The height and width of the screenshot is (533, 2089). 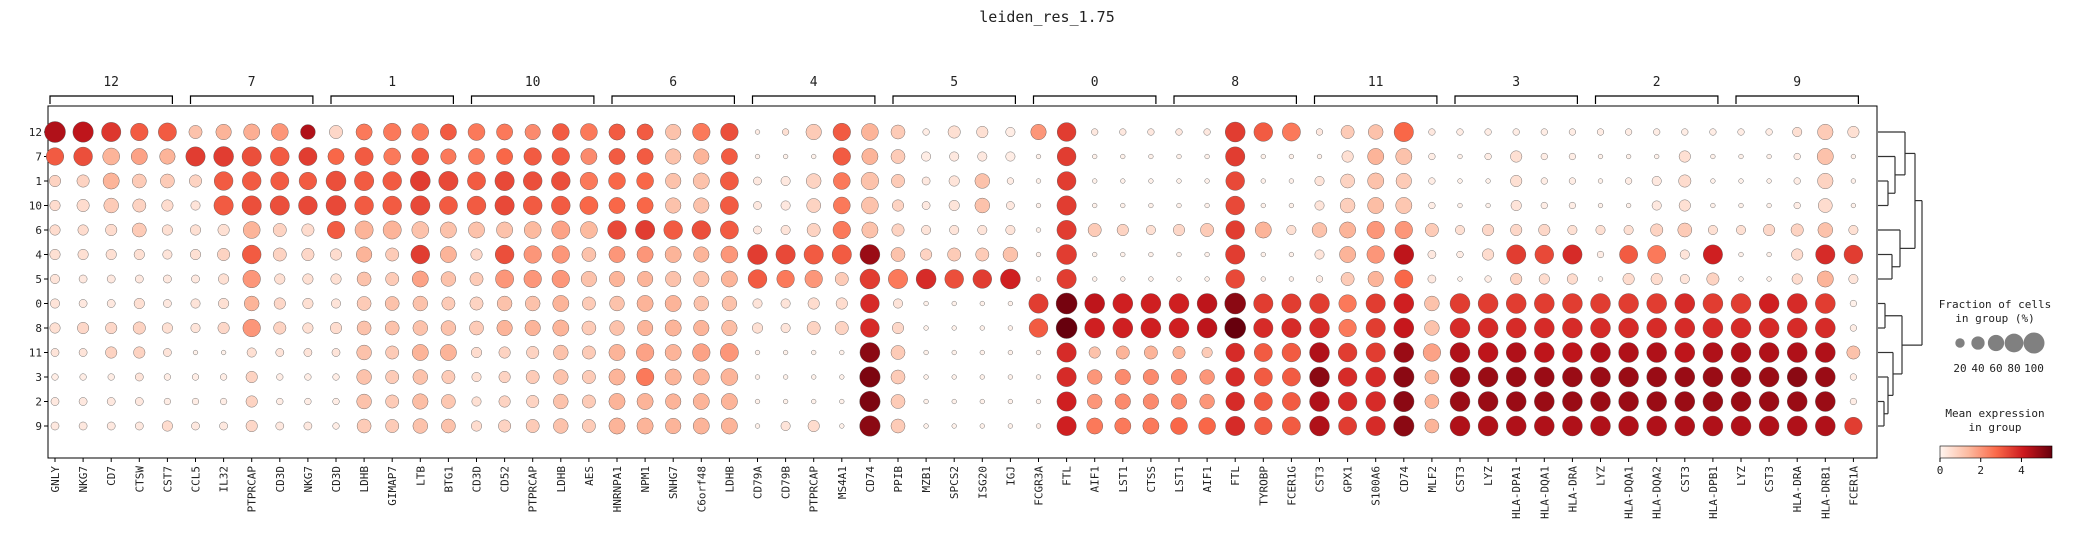 What do you see at coordinates (504, 181) in the screenshot?
I see `dot-1-CD52` at bounding box center [504, 181].